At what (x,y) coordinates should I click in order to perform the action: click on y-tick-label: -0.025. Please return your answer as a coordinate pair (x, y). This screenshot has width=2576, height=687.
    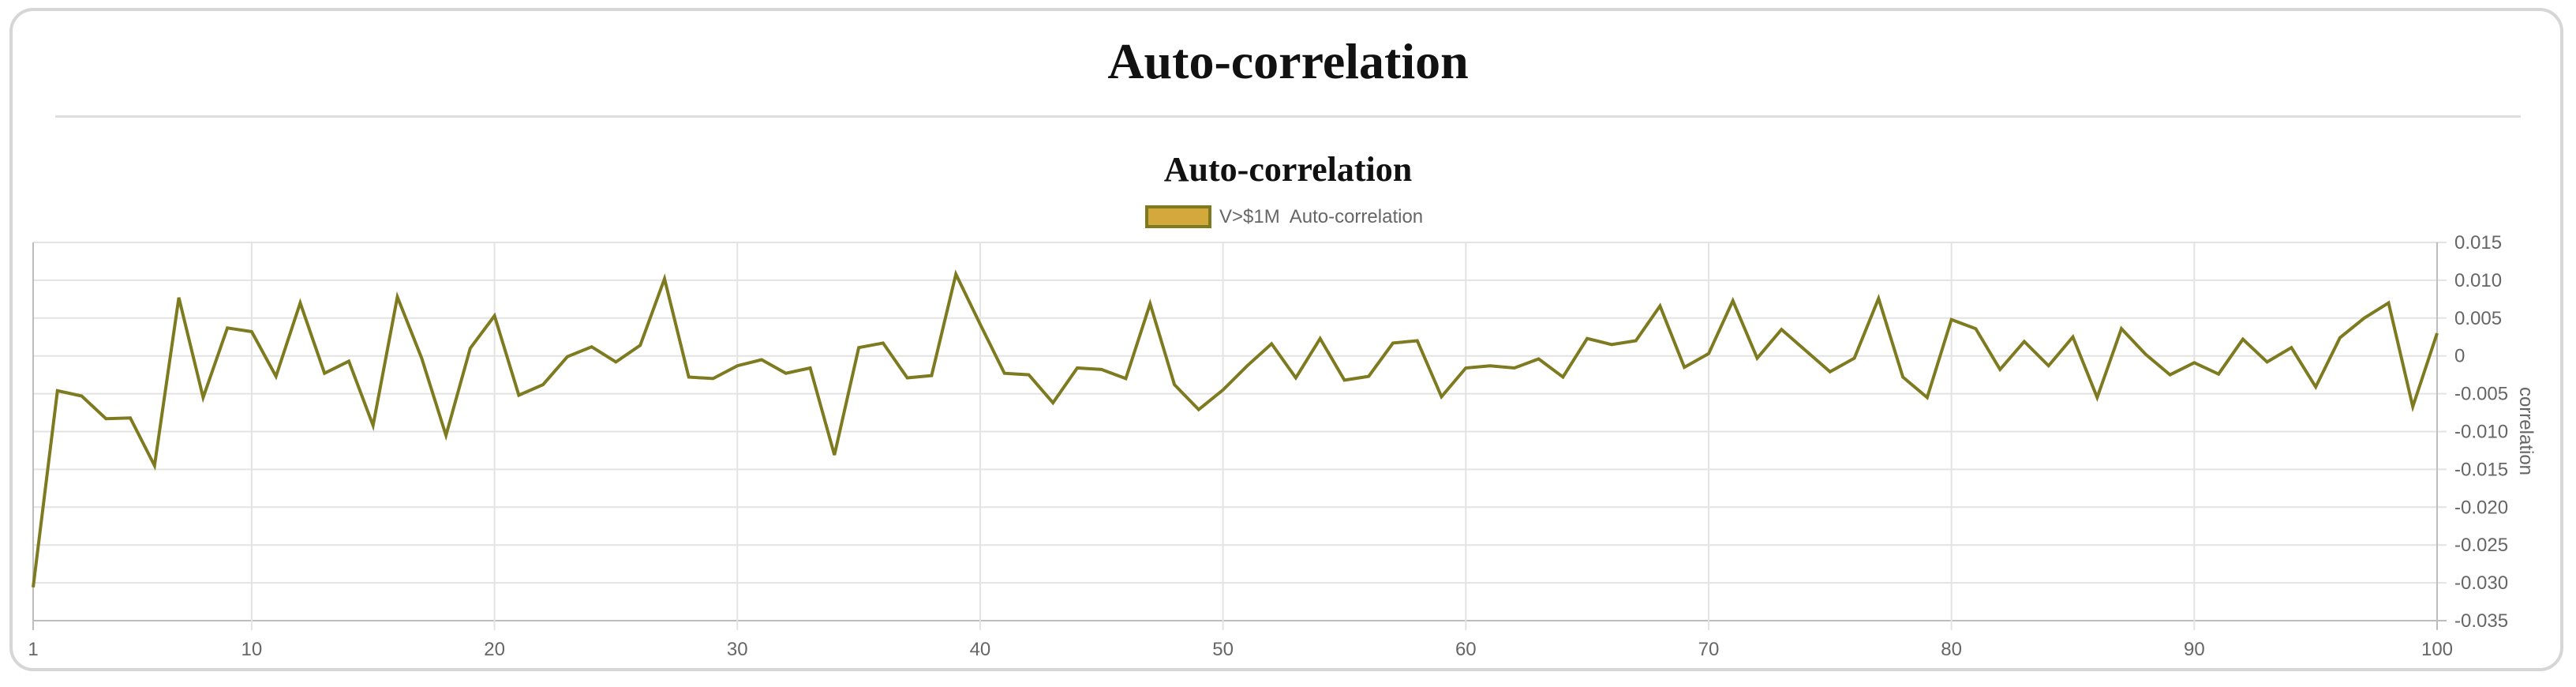
    Looking at the image, I should click on (2481, 545).